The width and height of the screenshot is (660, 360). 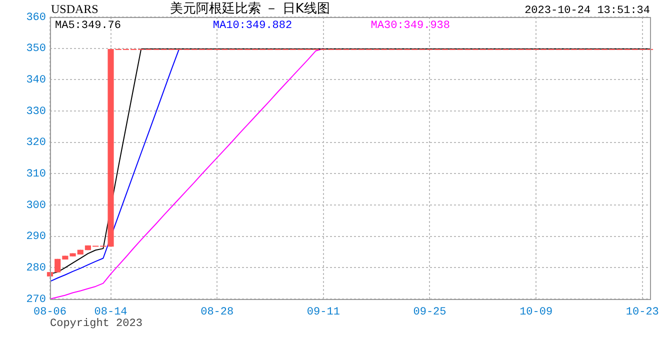 What do you see at coordinates (36, 112) in the screenshot?
I see `y-tick-label: 330` at bounding box center [36, 112].